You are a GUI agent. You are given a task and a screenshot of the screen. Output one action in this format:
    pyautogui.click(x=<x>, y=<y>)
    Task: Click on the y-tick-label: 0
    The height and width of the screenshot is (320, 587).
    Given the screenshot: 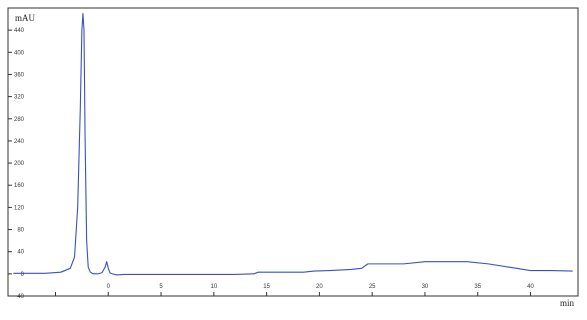 What is the action you would take?
    pyautogui.click(x=23, y=275)
    